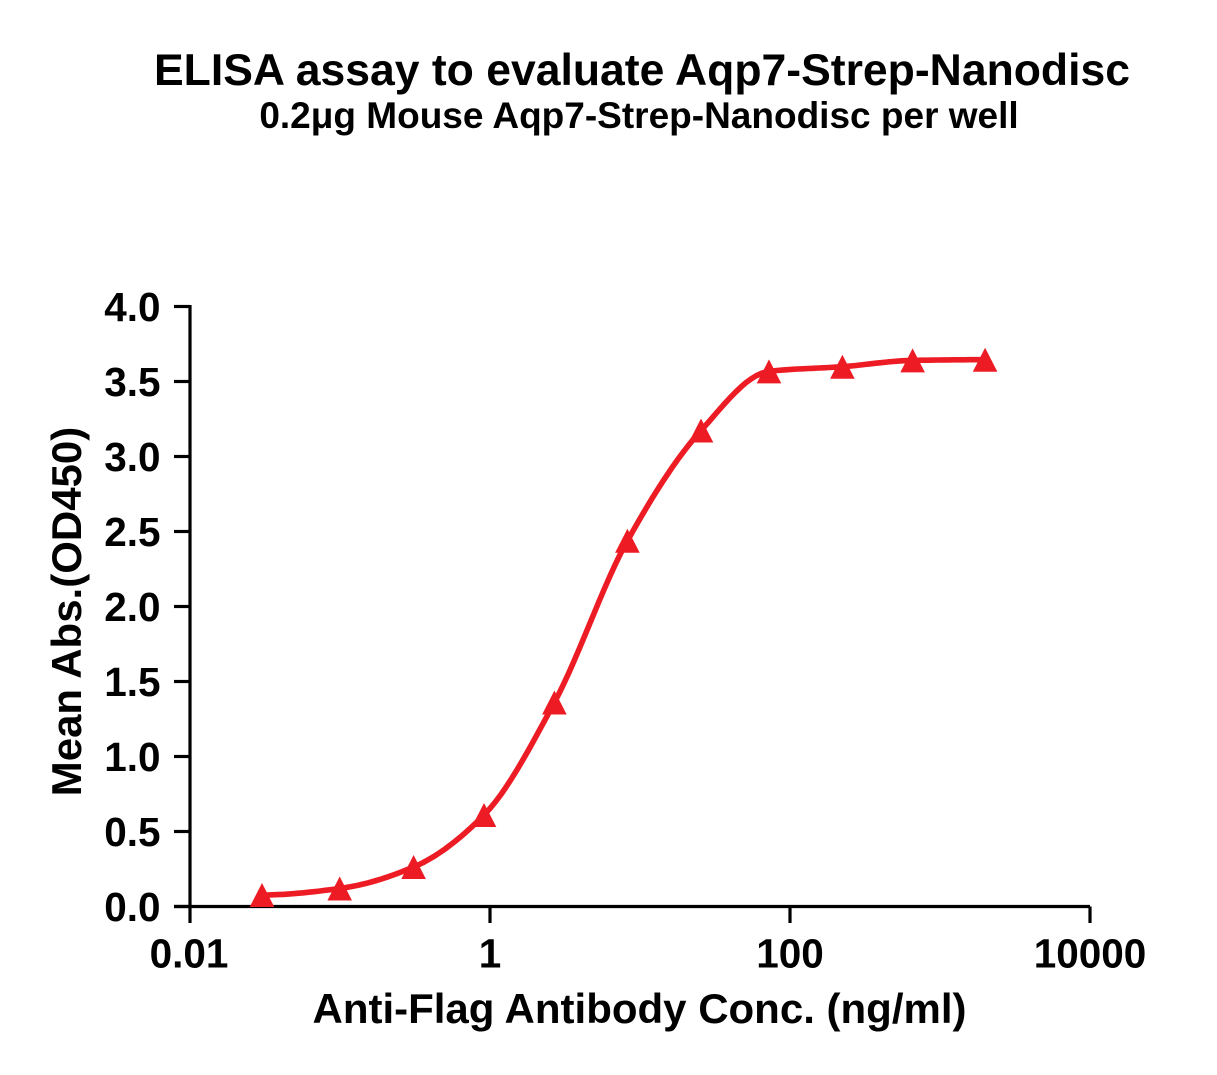  What do you see at coordinates (638, 115) in the screenshot?
I see `svg-text:0.2μg Mouse Aqp7-Strep-Nanodis: 0.2μg Mouse Aqp7-Strep-Nanodisc per well` at bounding box center [638, 115].